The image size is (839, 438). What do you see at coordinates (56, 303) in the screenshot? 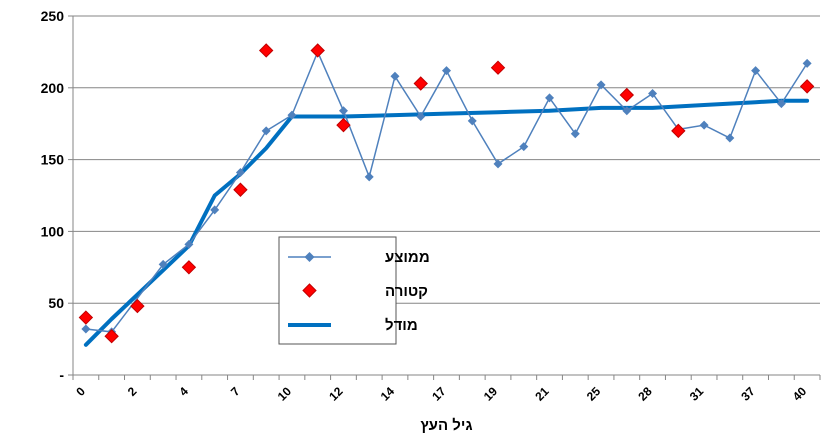
I see `y-tick-label: 50` at bounding box center [56, 303].